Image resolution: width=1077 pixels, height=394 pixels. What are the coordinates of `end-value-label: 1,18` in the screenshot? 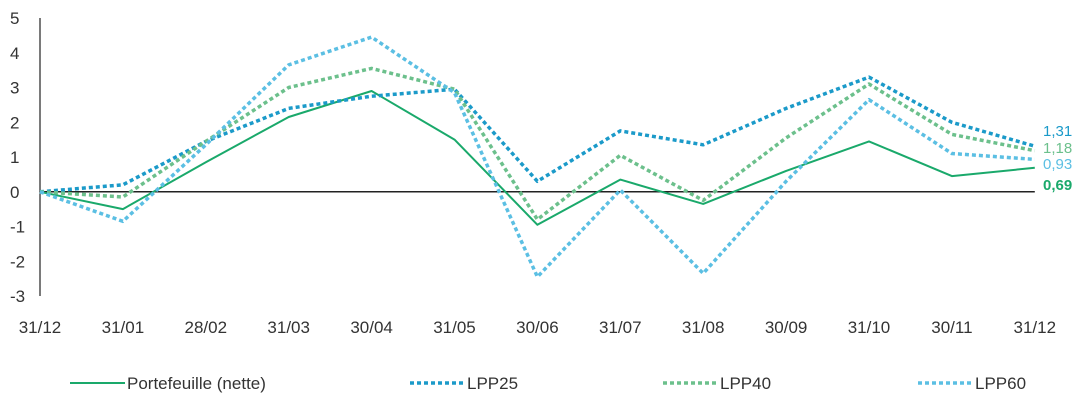 It's located at (1057, 148).